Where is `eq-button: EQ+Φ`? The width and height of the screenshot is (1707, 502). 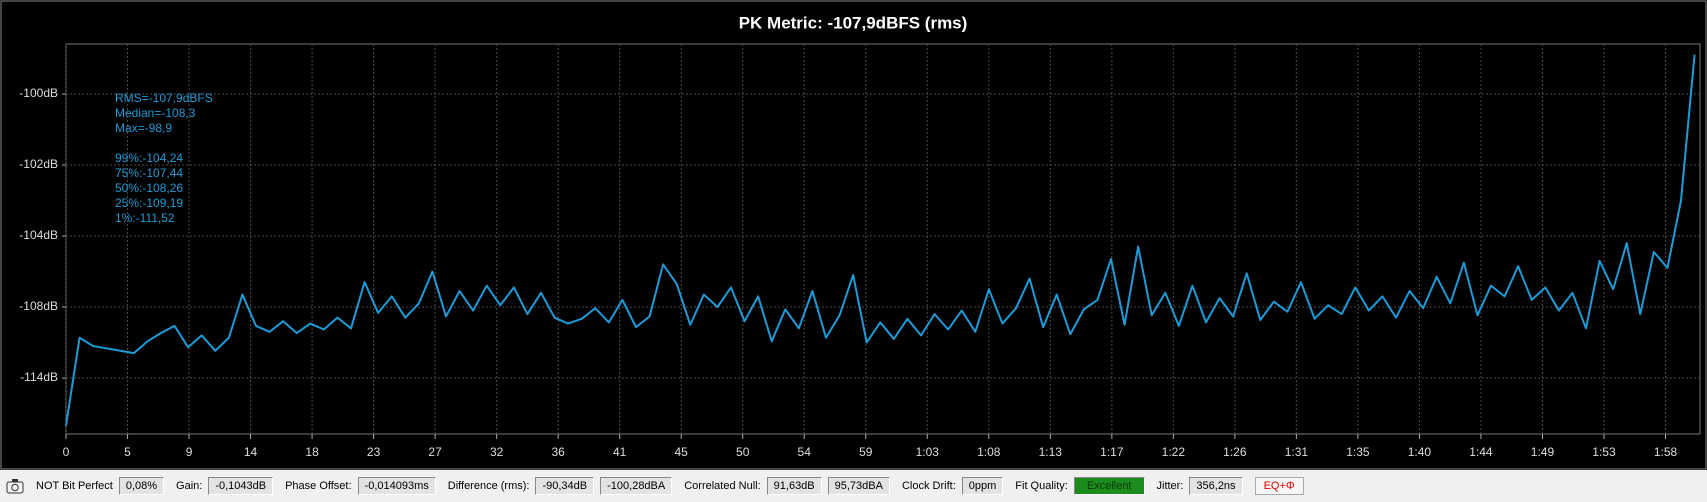
eq-button: EQ+Φ is located at coordinates (1279, 486).